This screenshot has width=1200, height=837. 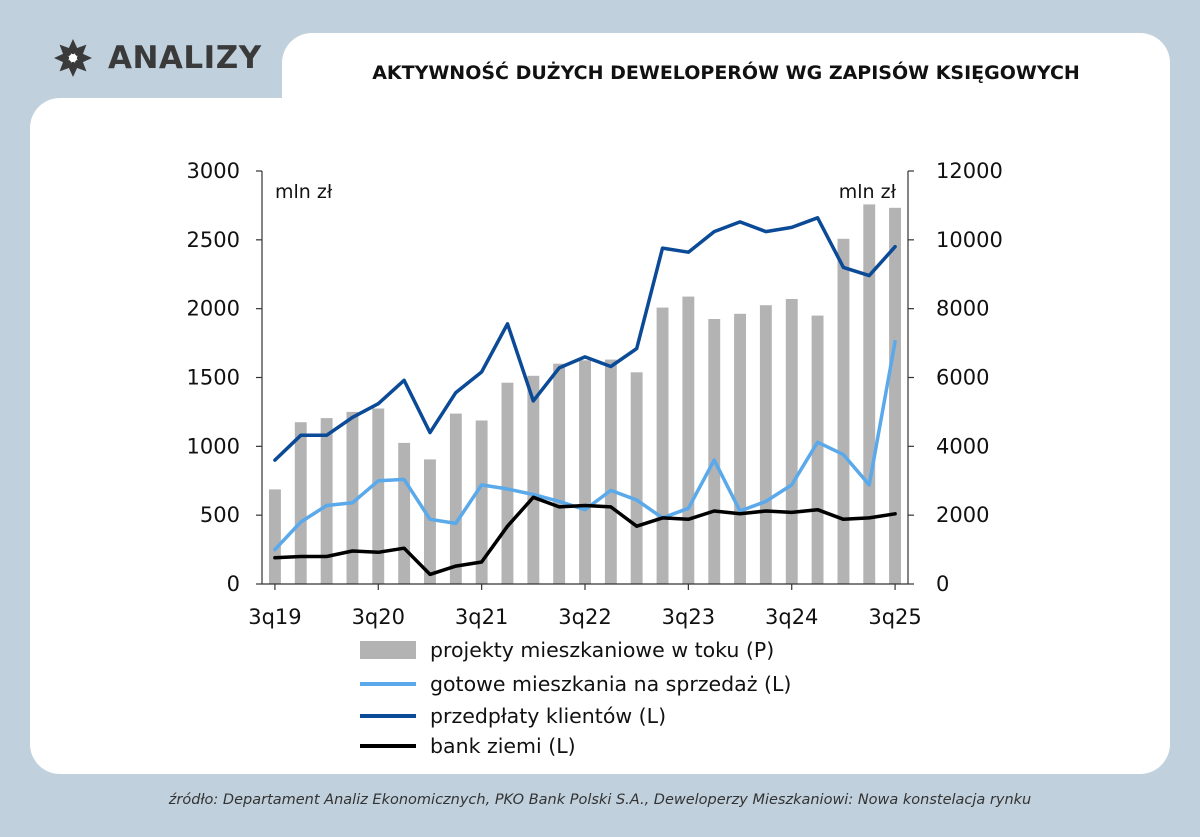 I want to click on right-tick-label: 2000, so click(x=962, y=515).